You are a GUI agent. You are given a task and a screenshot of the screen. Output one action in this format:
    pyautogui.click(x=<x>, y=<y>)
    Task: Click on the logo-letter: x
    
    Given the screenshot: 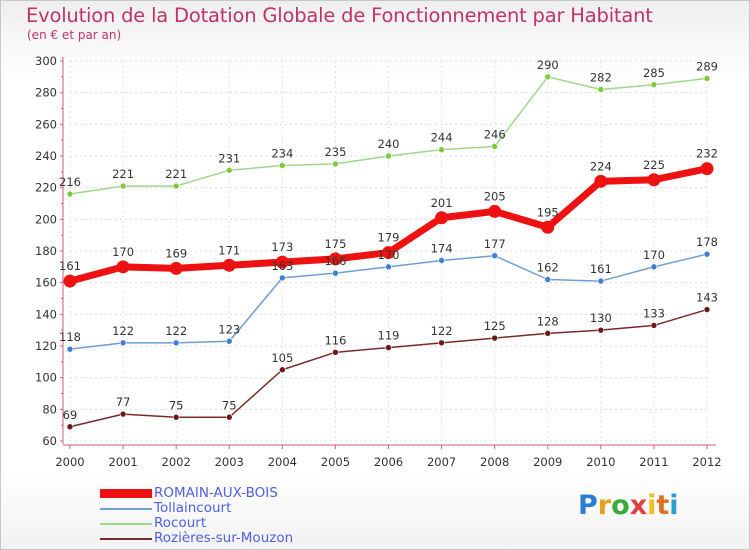 What is the action you would take?
    pyautogui.click(x=638, y=505)
    